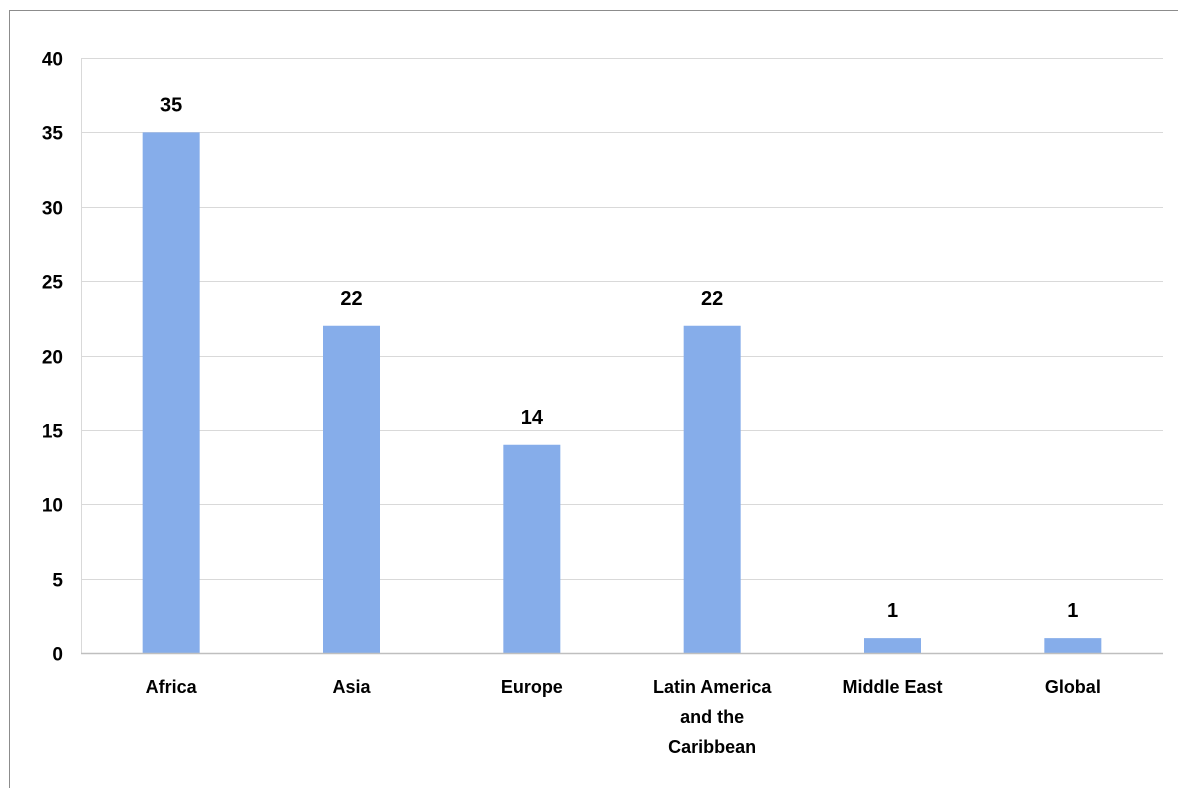 This screenshot has height=789, width=1179. I want to click on y-tick-label: 0, so click(57, 655).